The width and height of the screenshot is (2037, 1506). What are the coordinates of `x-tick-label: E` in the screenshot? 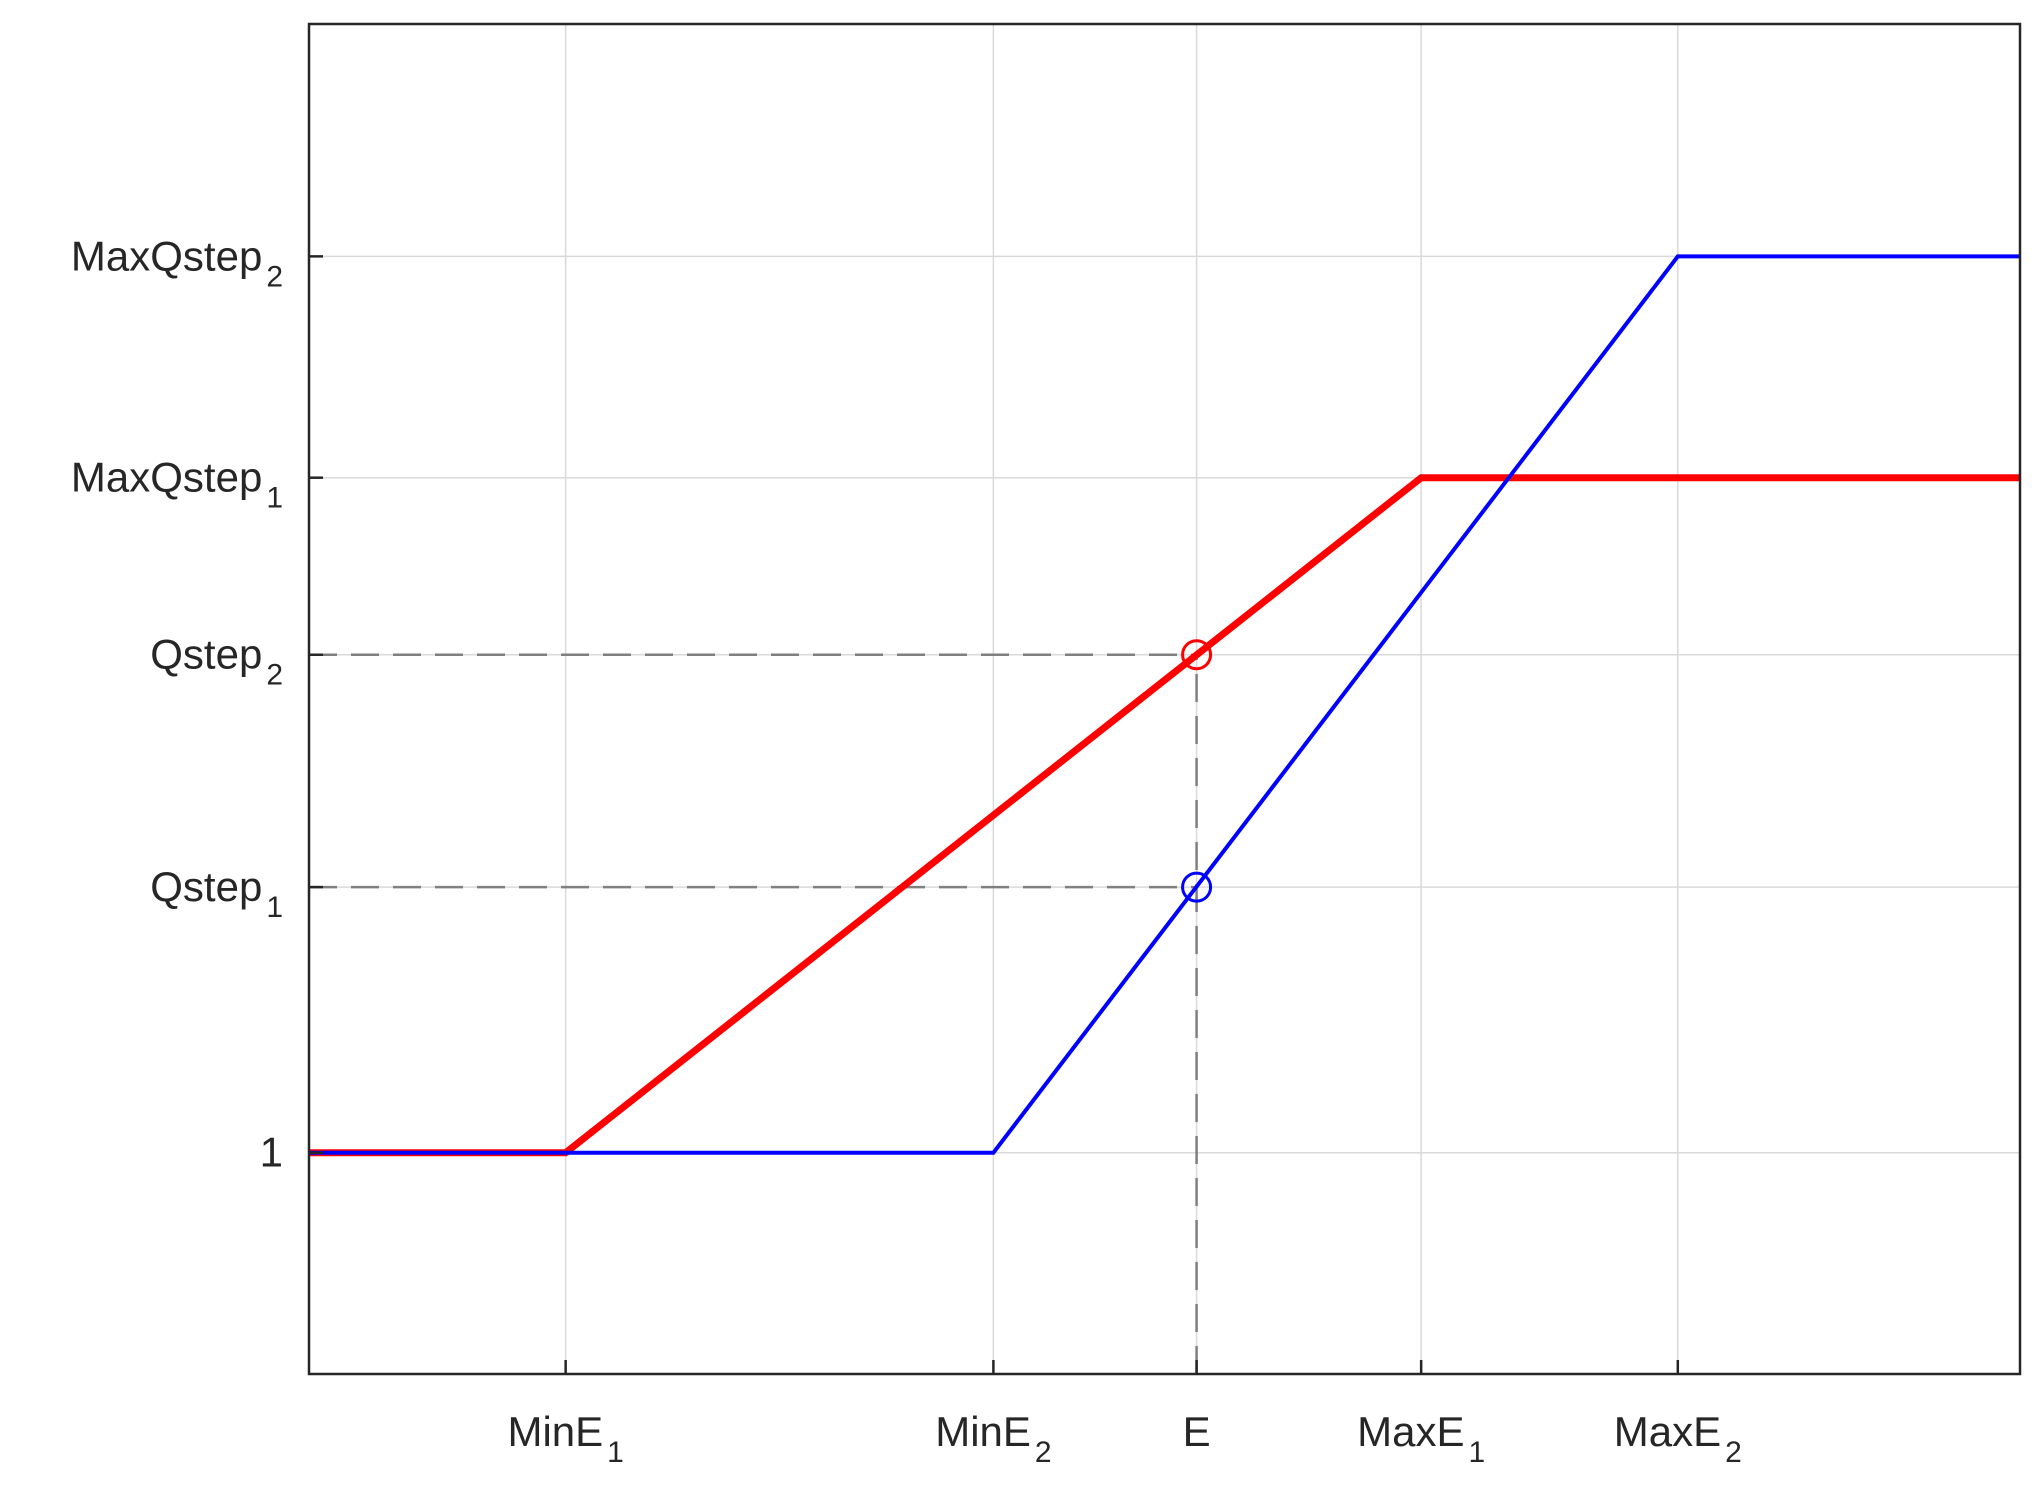 It's located at (1197, 1431).